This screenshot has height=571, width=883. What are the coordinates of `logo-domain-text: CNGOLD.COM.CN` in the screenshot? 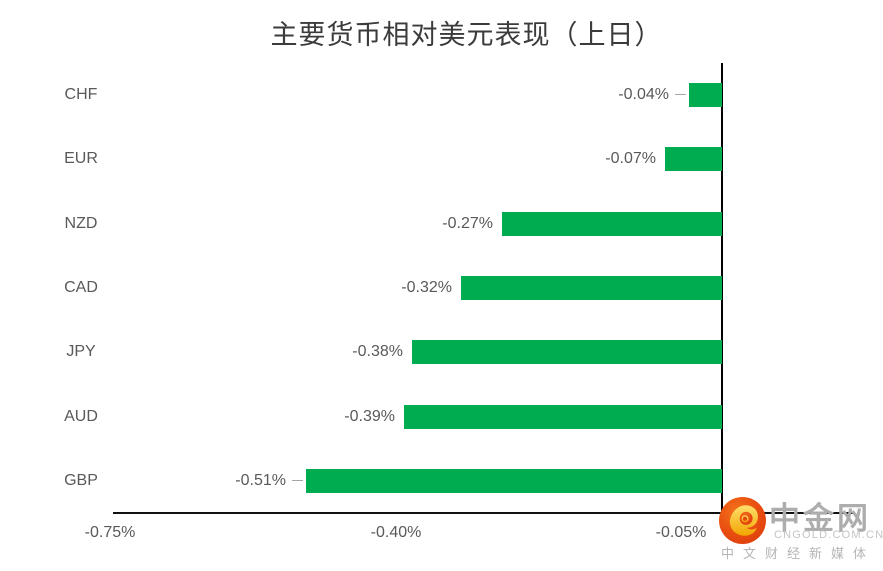 It's located at (828, 535).